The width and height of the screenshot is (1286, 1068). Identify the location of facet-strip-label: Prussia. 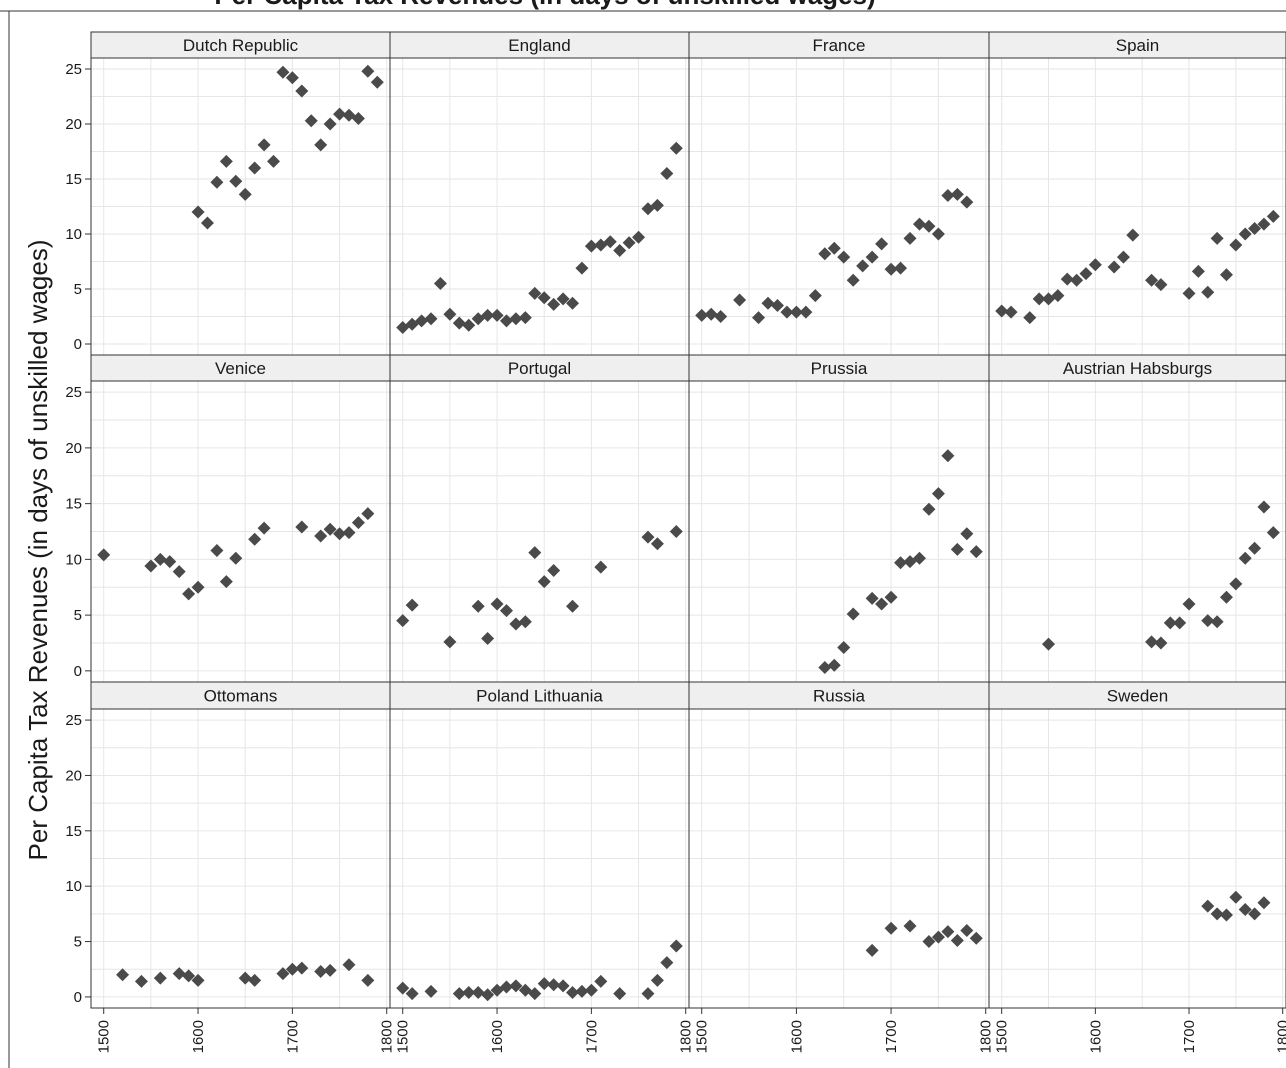
(839, 368).